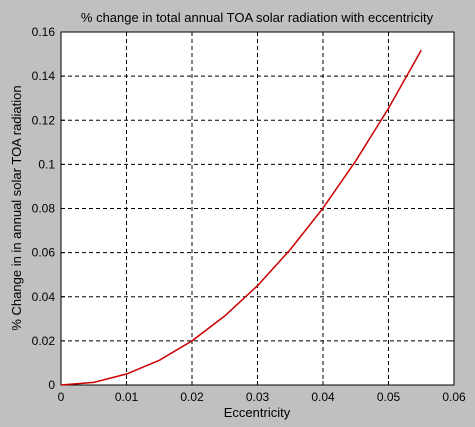 The width and height of the screenshot is (475, 427). What do you see at coordinates (44, 253) in the screenshot?
I see `y-tick-label: 0.06` at bounding box center [44, 253].